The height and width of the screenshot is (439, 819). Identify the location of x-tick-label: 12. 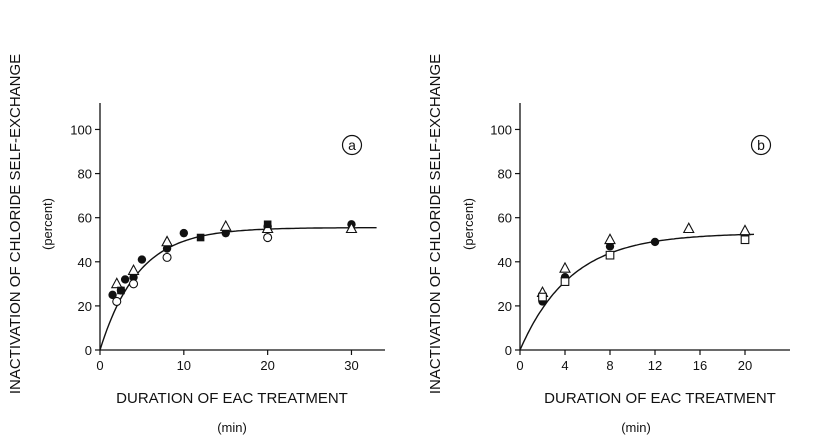
(655, 365).